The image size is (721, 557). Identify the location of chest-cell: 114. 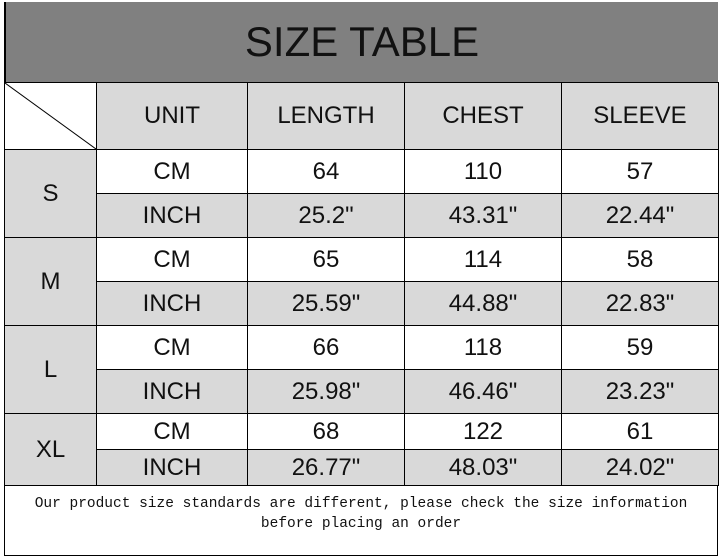
(483, 259).